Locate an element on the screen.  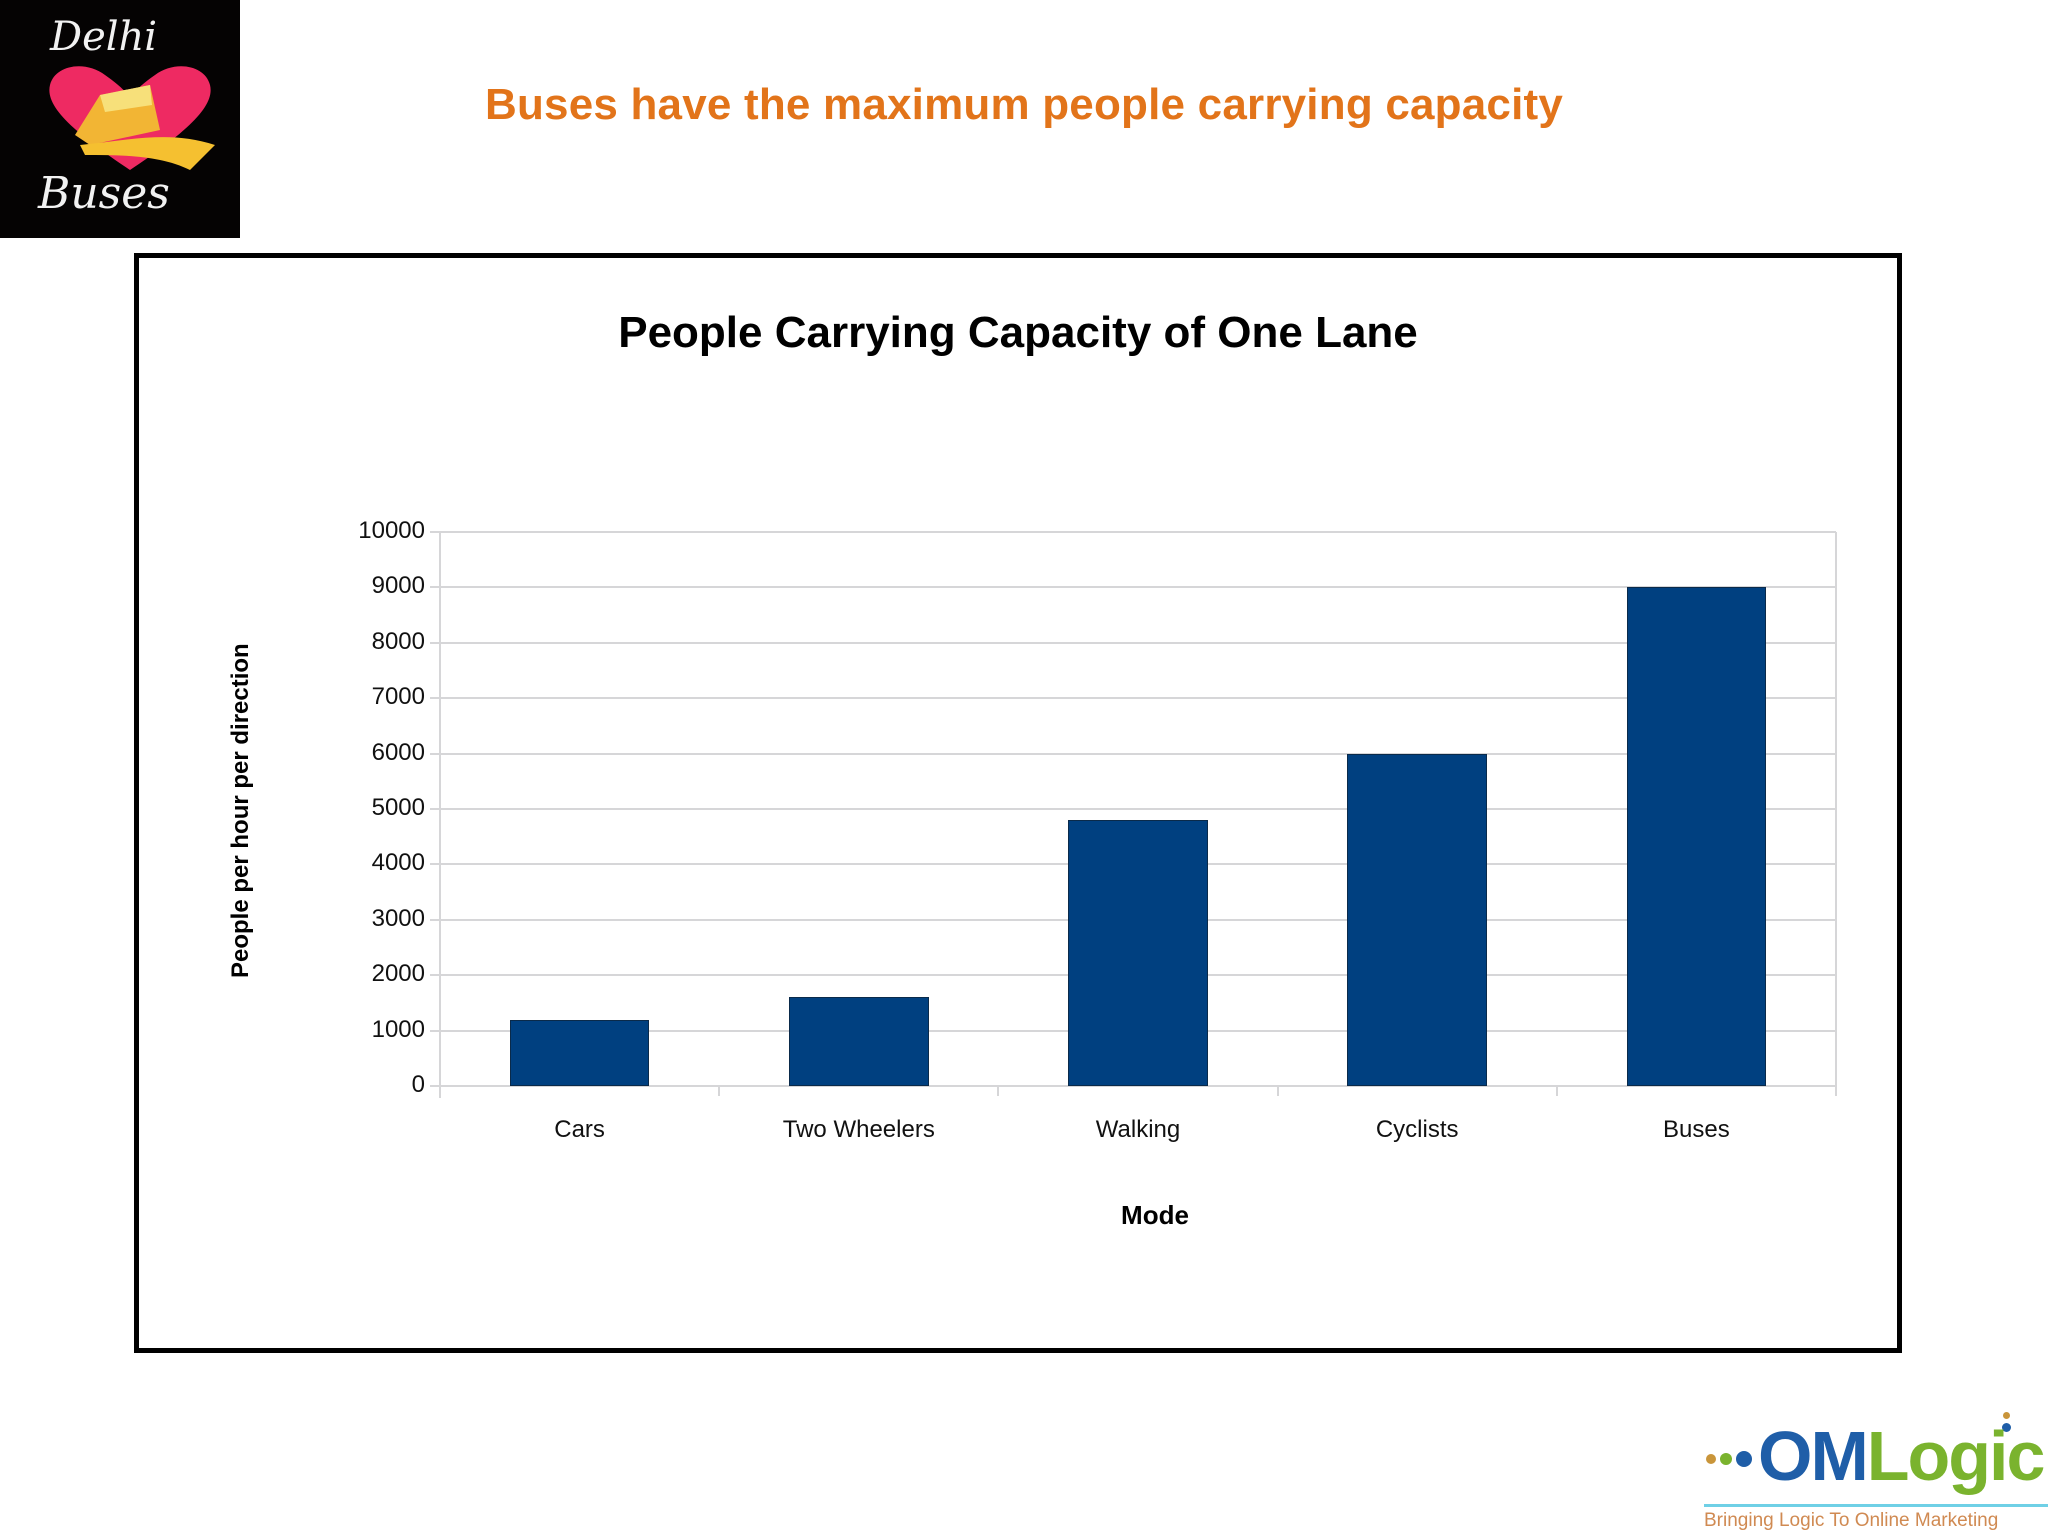
x-tick-label: Walking is located at coordinates (1138, 1129).